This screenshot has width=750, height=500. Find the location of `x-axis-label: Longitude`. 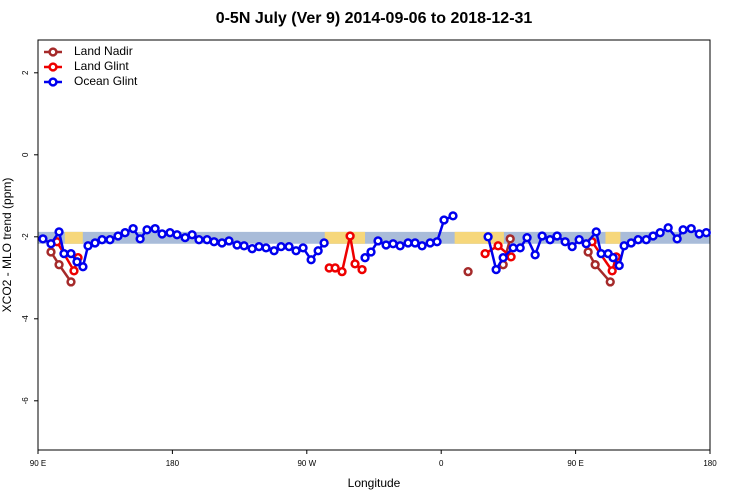

x-axis-label: Longitude is located at coordinates (374, 483).